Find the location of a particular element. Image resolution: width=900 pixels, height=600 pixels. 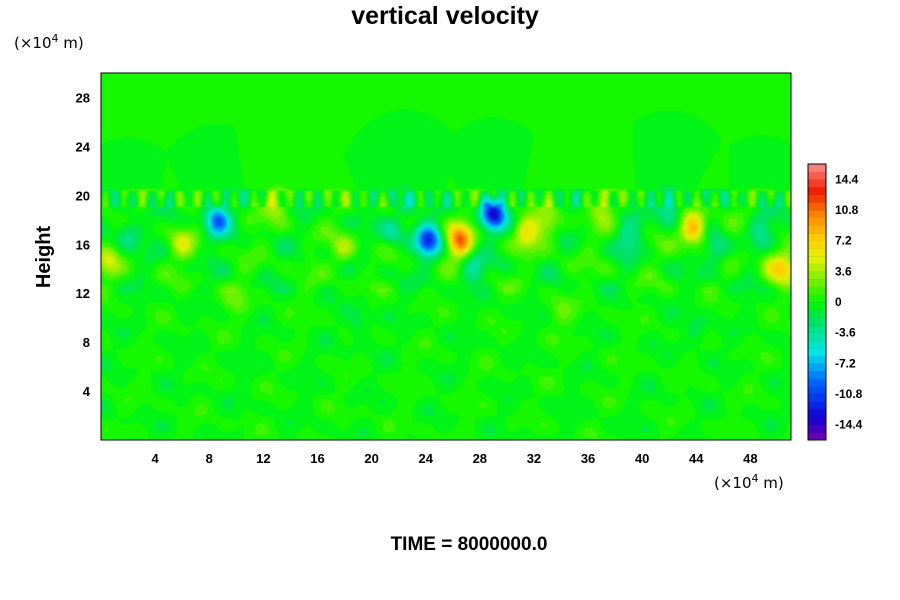

y-tick-label: 28 is located at coordinates (83, 97).